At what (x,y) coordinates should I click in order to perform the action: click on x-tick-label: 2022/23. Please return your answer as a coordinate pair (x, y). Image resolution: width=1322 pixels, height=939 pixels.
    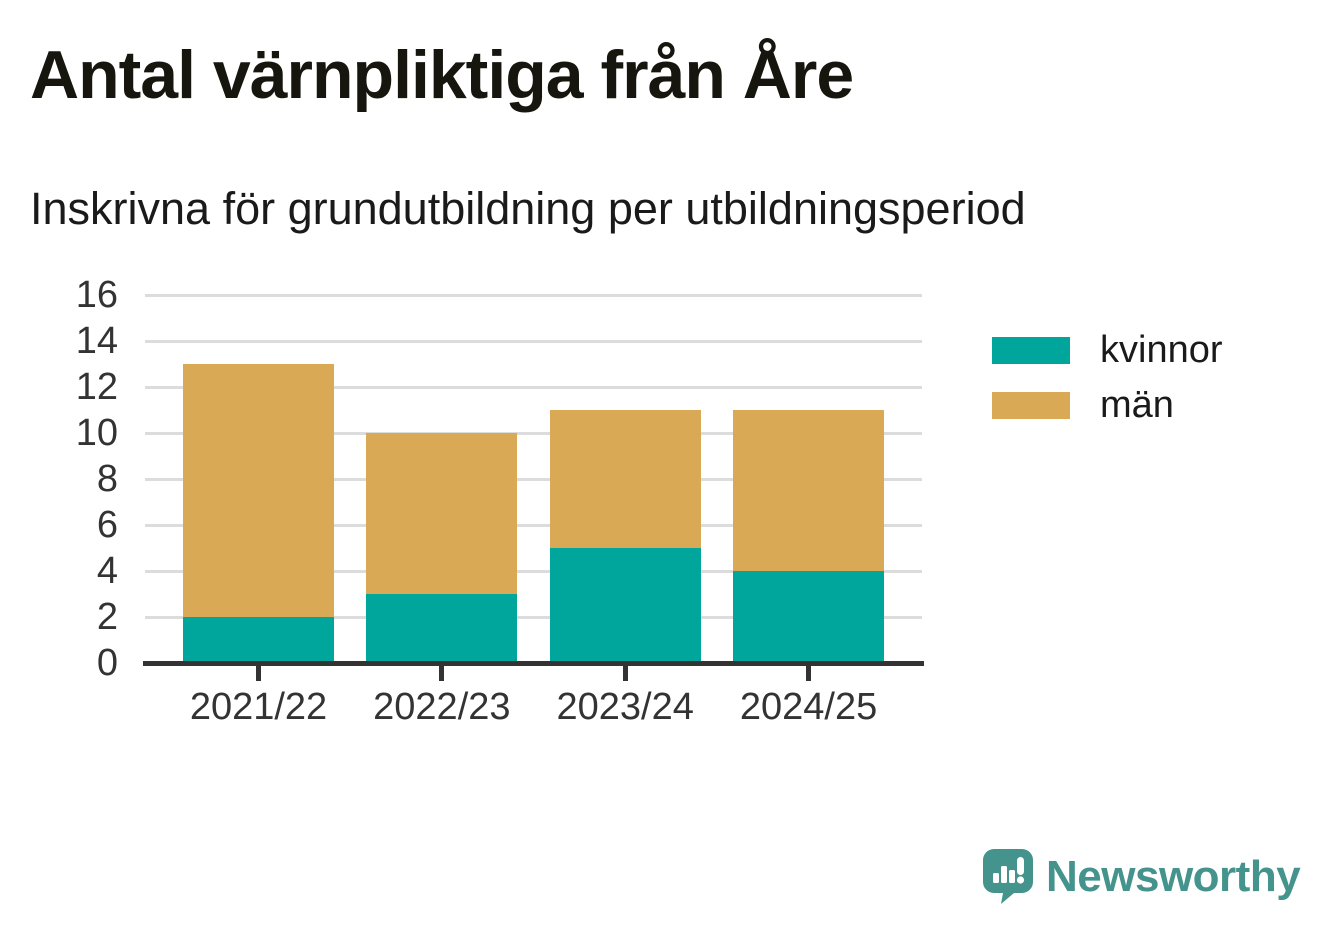
    Looking at the image, I should click on (442, 707).